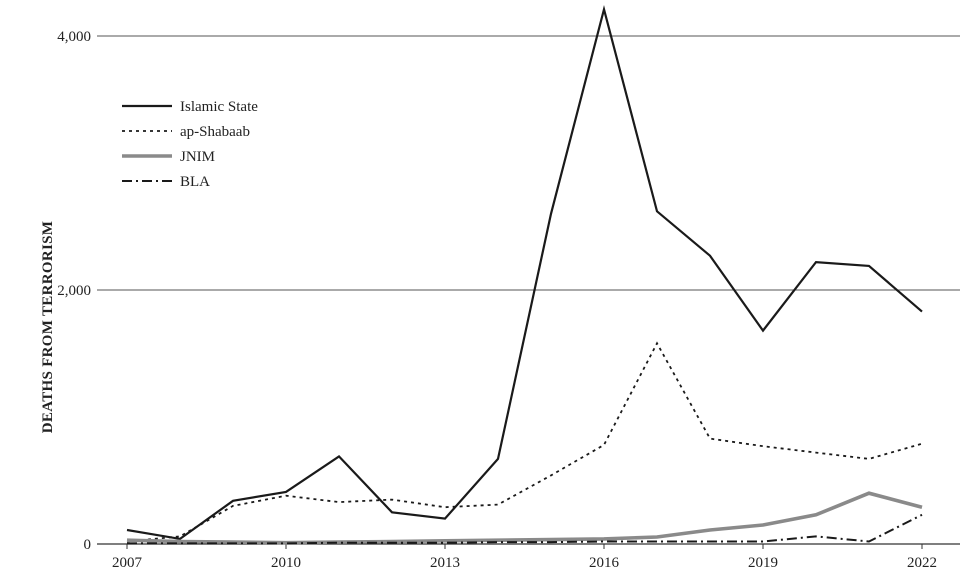 The height and width of the screenshot is (576, 965). I want to click on x-tick-label: 2022, so click(922, 563).